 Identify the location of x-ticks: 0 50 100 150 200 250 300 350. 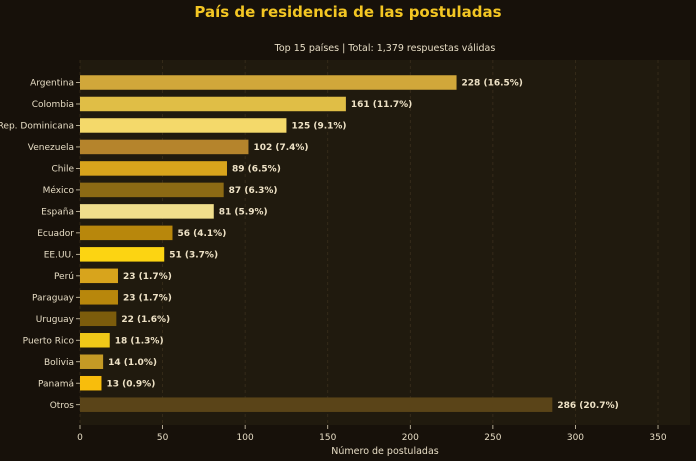
(372, 434).